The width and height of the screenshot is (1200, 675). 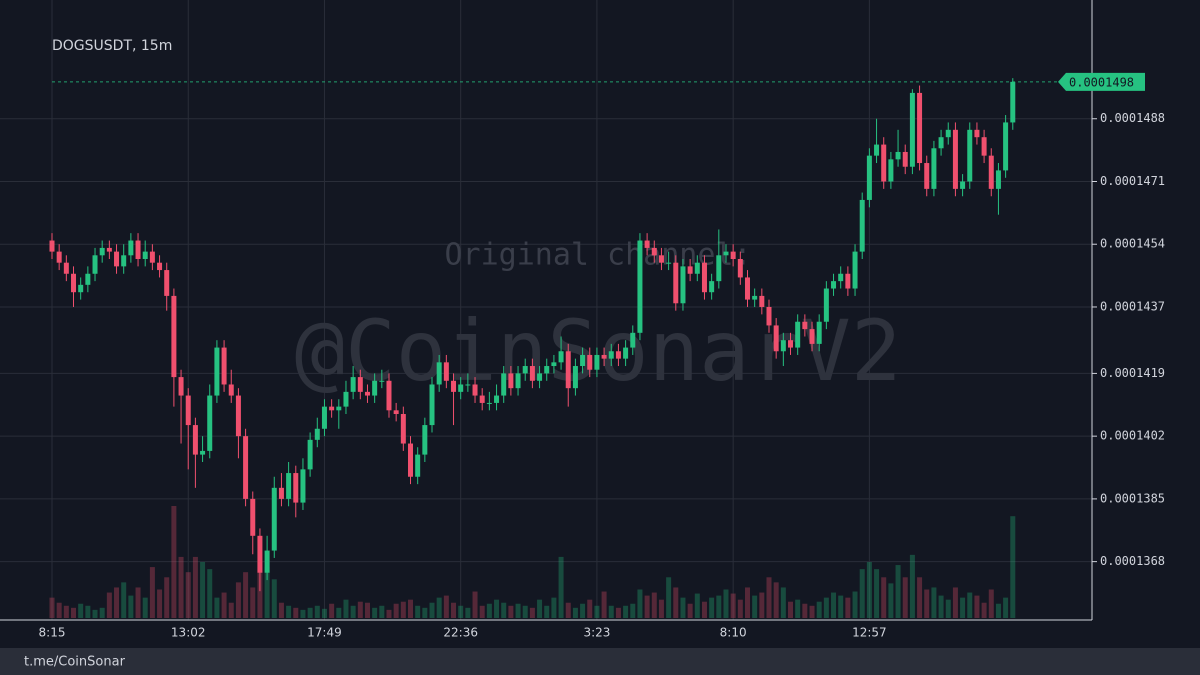 What do you see at coordinates (598, 351) in the screenshot?
I see `watermark-handle: @CoinSonarV2` at bounding box center [598, 351].